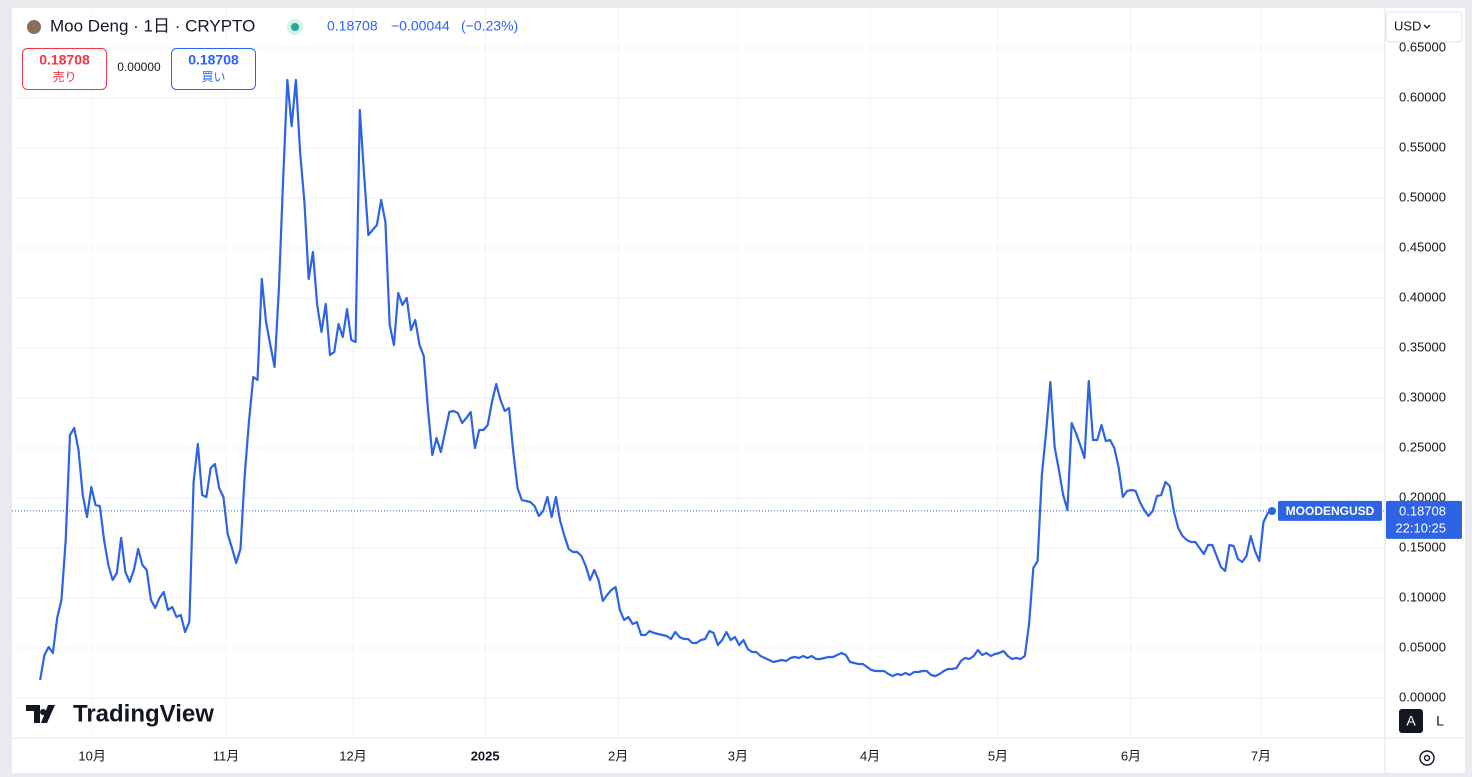 The width and height of the screenshot is (1472, 777). What do you see at coordinates (213, 60) in the screenshot?
I see `buy-price: 0.18708` at bounding box center [213, 60].